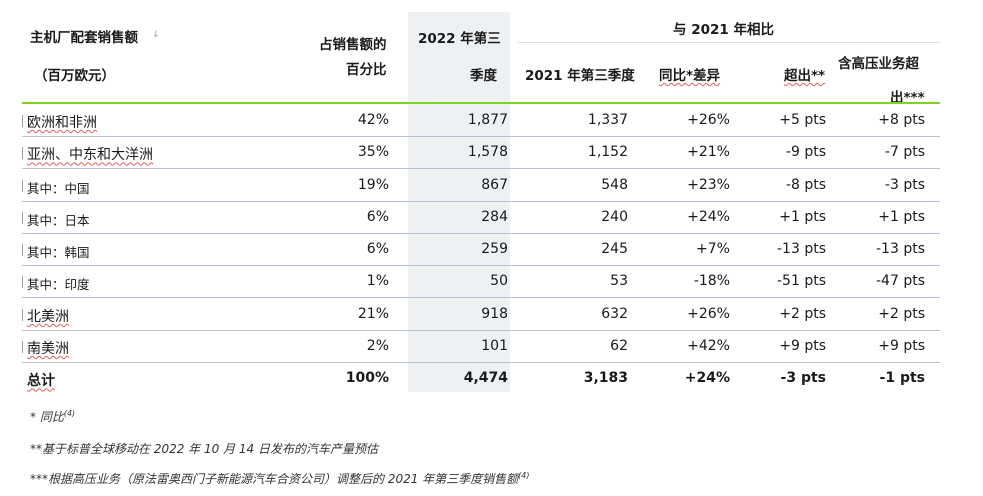  Describe the element at coordinates (708, 152) in the screenshot. I see `yoy-cell: +21%` at that location.